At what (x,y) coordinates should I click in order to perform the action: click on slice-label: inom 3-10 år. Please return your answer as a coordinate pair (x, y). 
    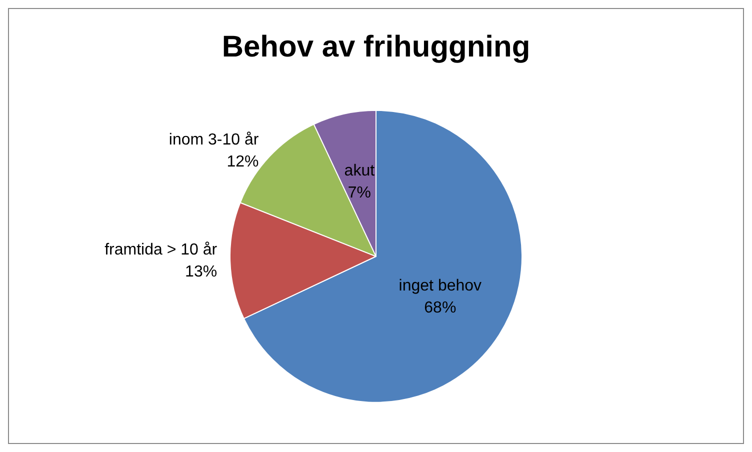
    Looking at the image, I should click on (214, 139).